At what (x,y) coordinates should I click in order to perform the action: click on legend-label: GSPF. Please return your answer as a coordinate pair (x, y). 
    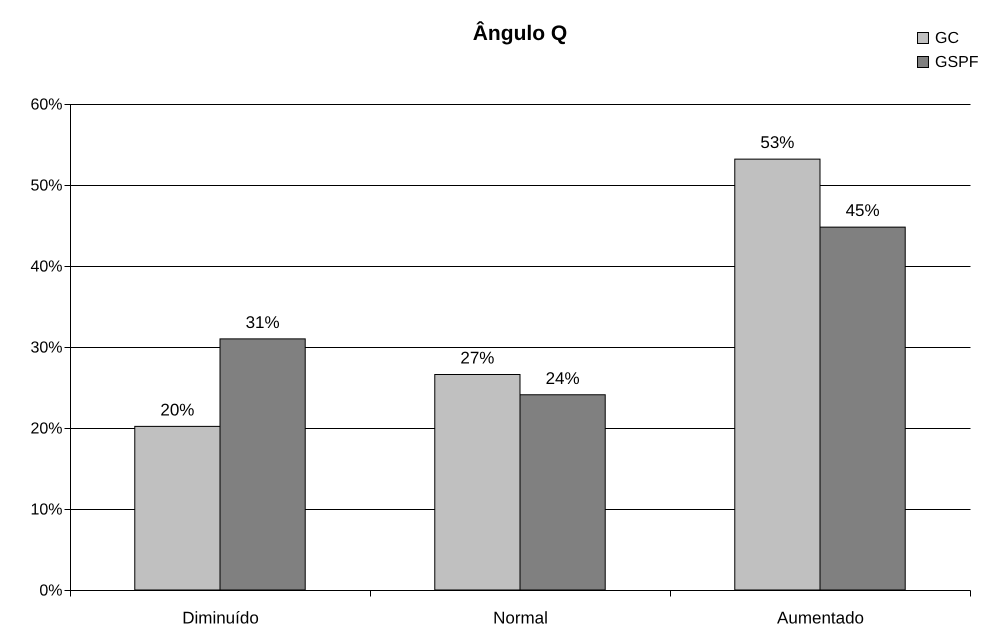
    Looking at the image, I should click on (957, 62).